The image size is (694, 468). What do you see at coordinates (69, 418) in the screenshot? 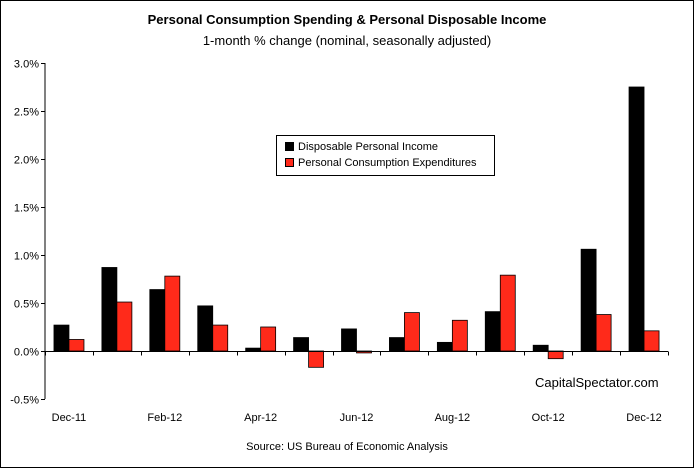
I see `x-tick-label: Dec-11` at bounding box center [69, 418].